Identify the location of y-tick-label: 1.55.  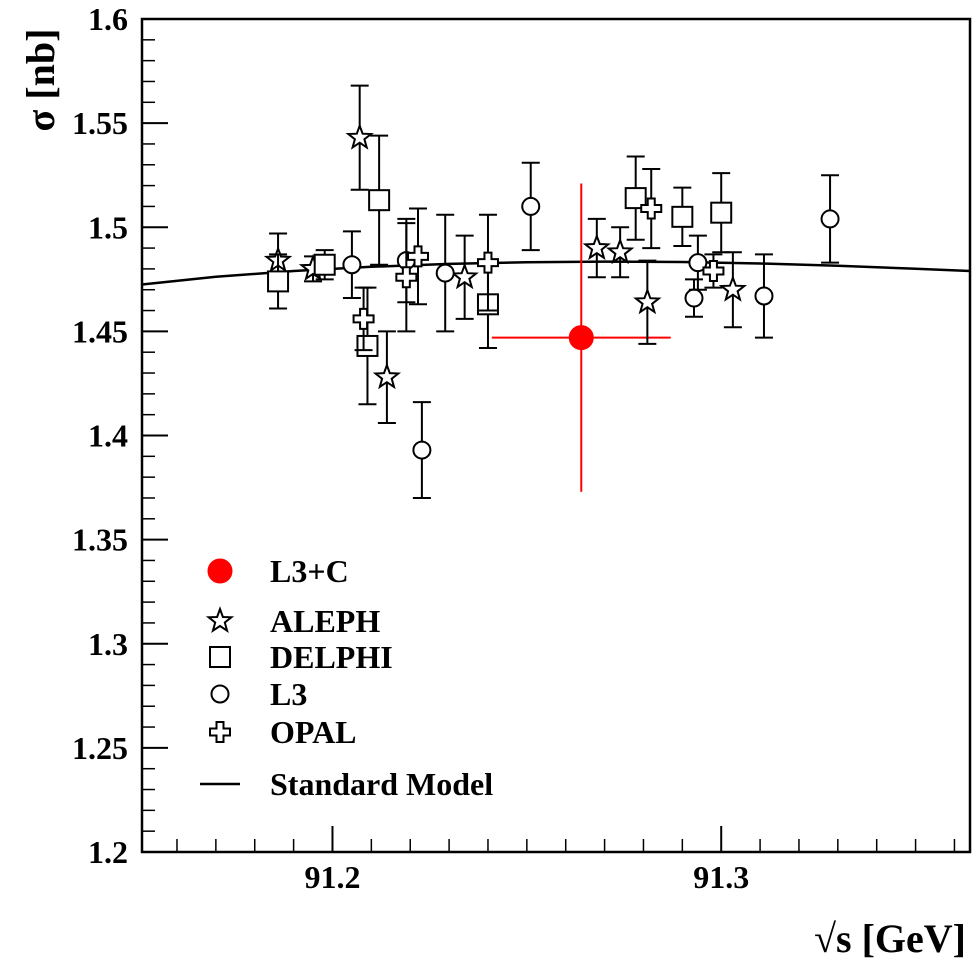
(100, 123).